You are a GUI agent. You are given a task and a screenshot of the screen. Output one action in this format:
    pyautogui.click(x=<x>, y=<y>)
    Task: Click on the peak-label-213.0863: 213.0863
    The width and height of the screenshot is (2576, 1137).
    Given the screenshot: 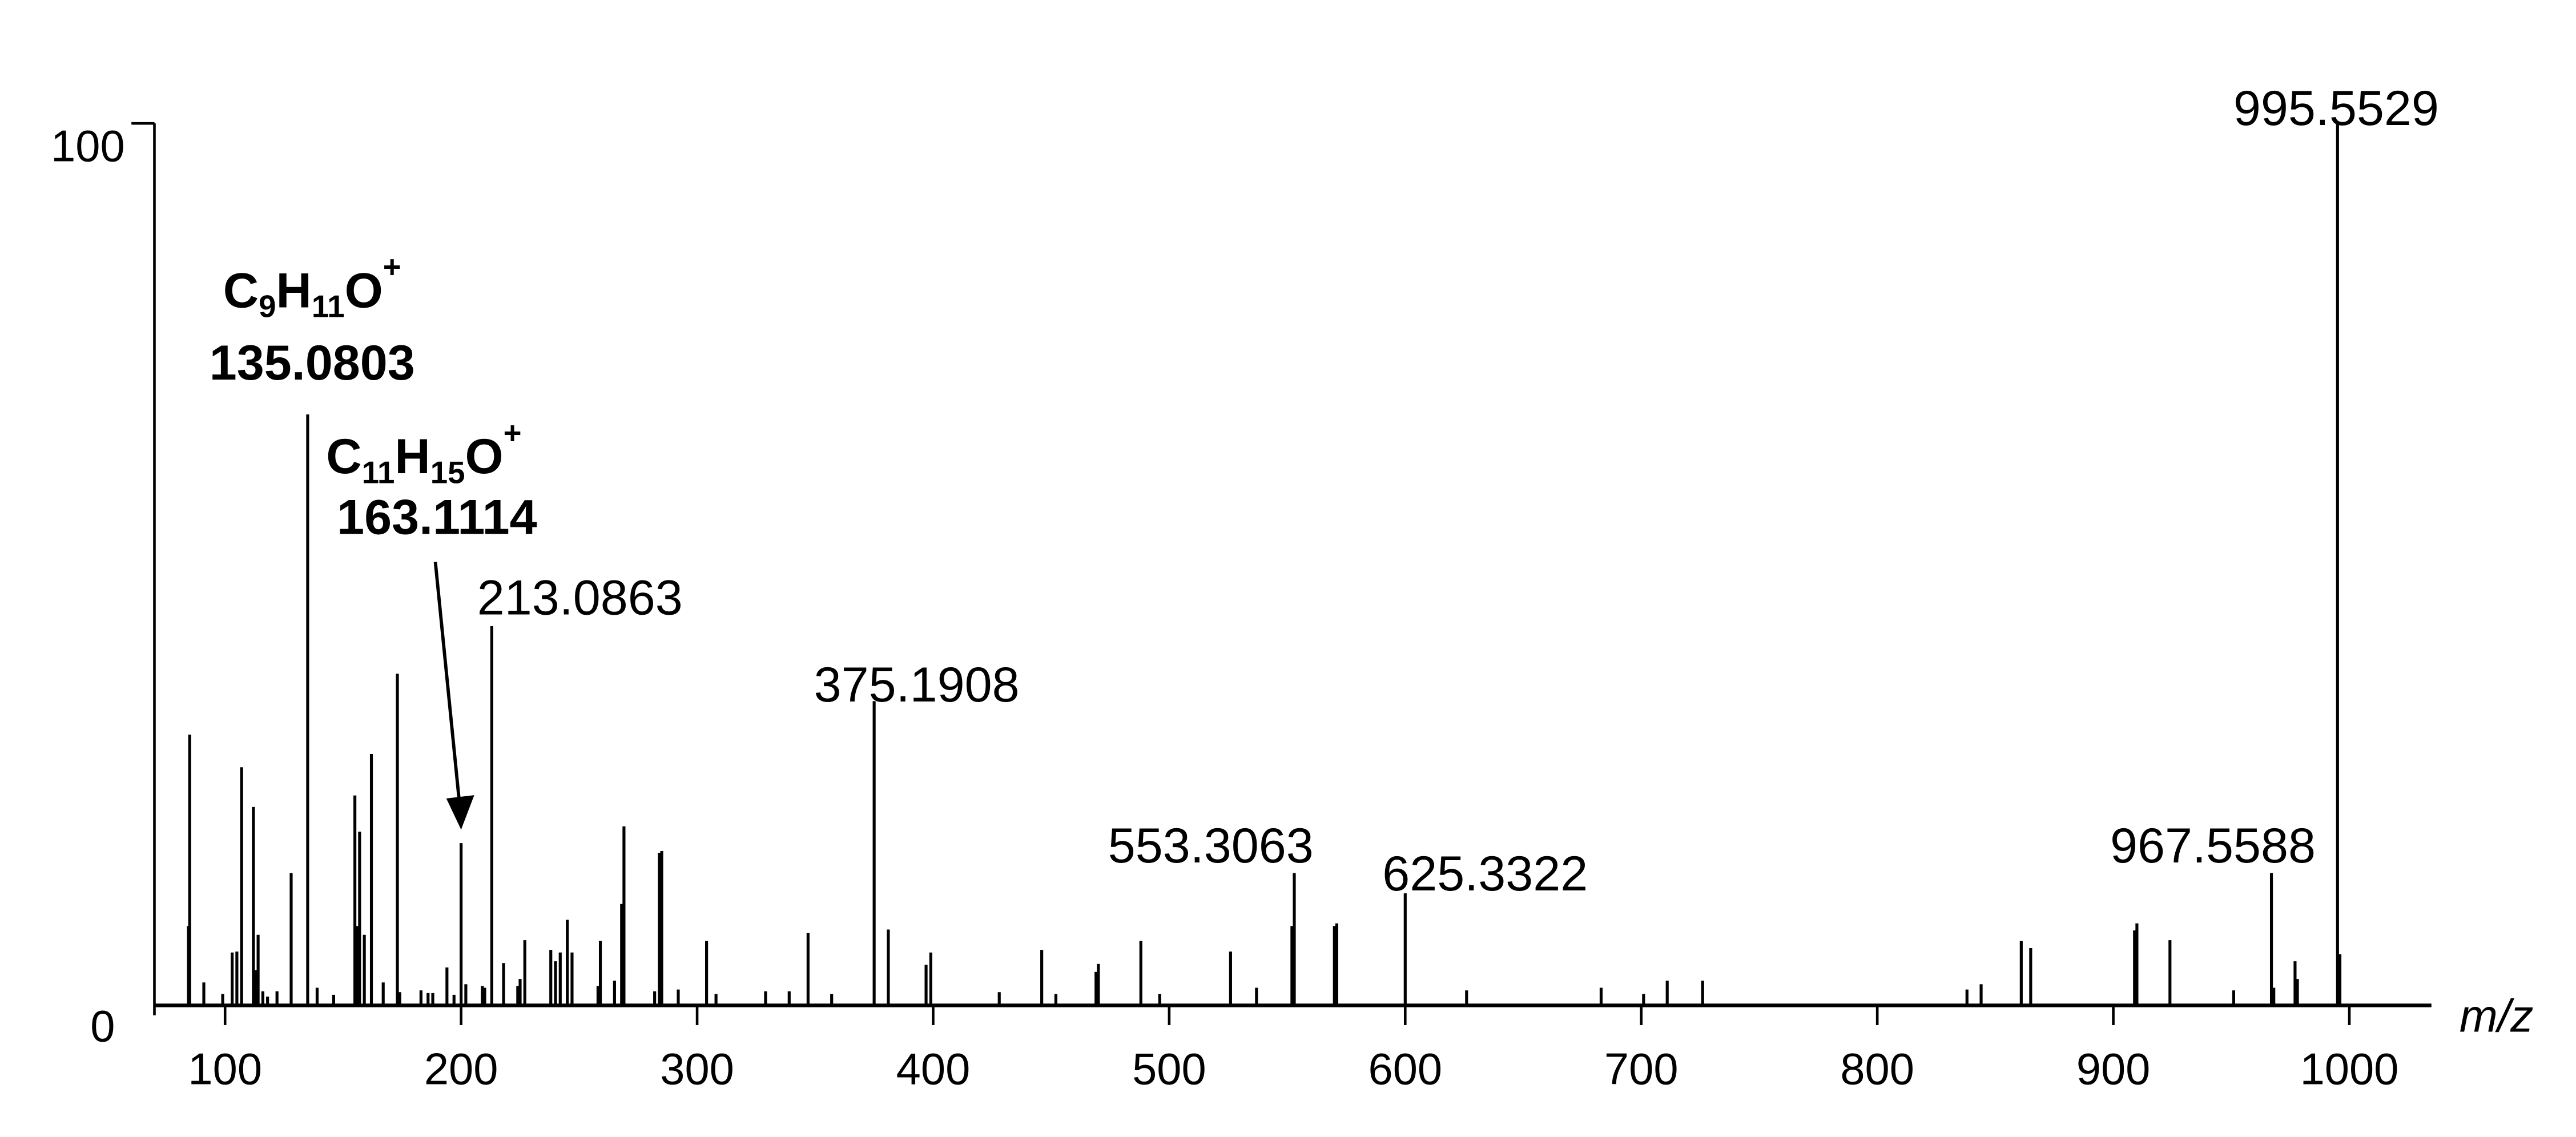 What is the action you would take?
    pyautogui.click(x=580, y=598)
    